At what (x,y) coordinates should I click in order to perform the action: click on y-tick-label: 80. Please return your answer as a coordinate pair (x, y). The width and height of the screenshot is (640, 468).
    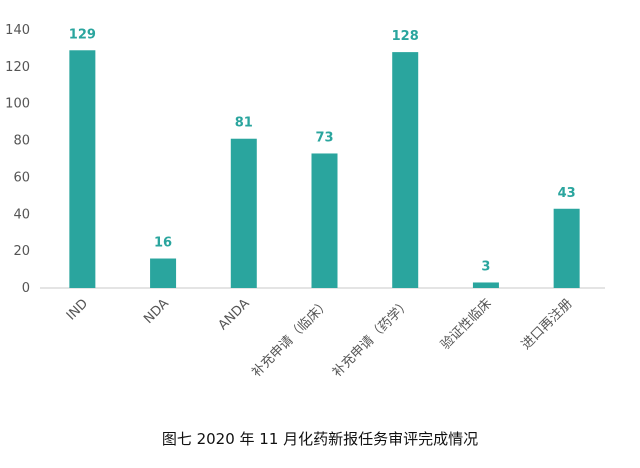
    Looking at the image, I should click on (21, 141).